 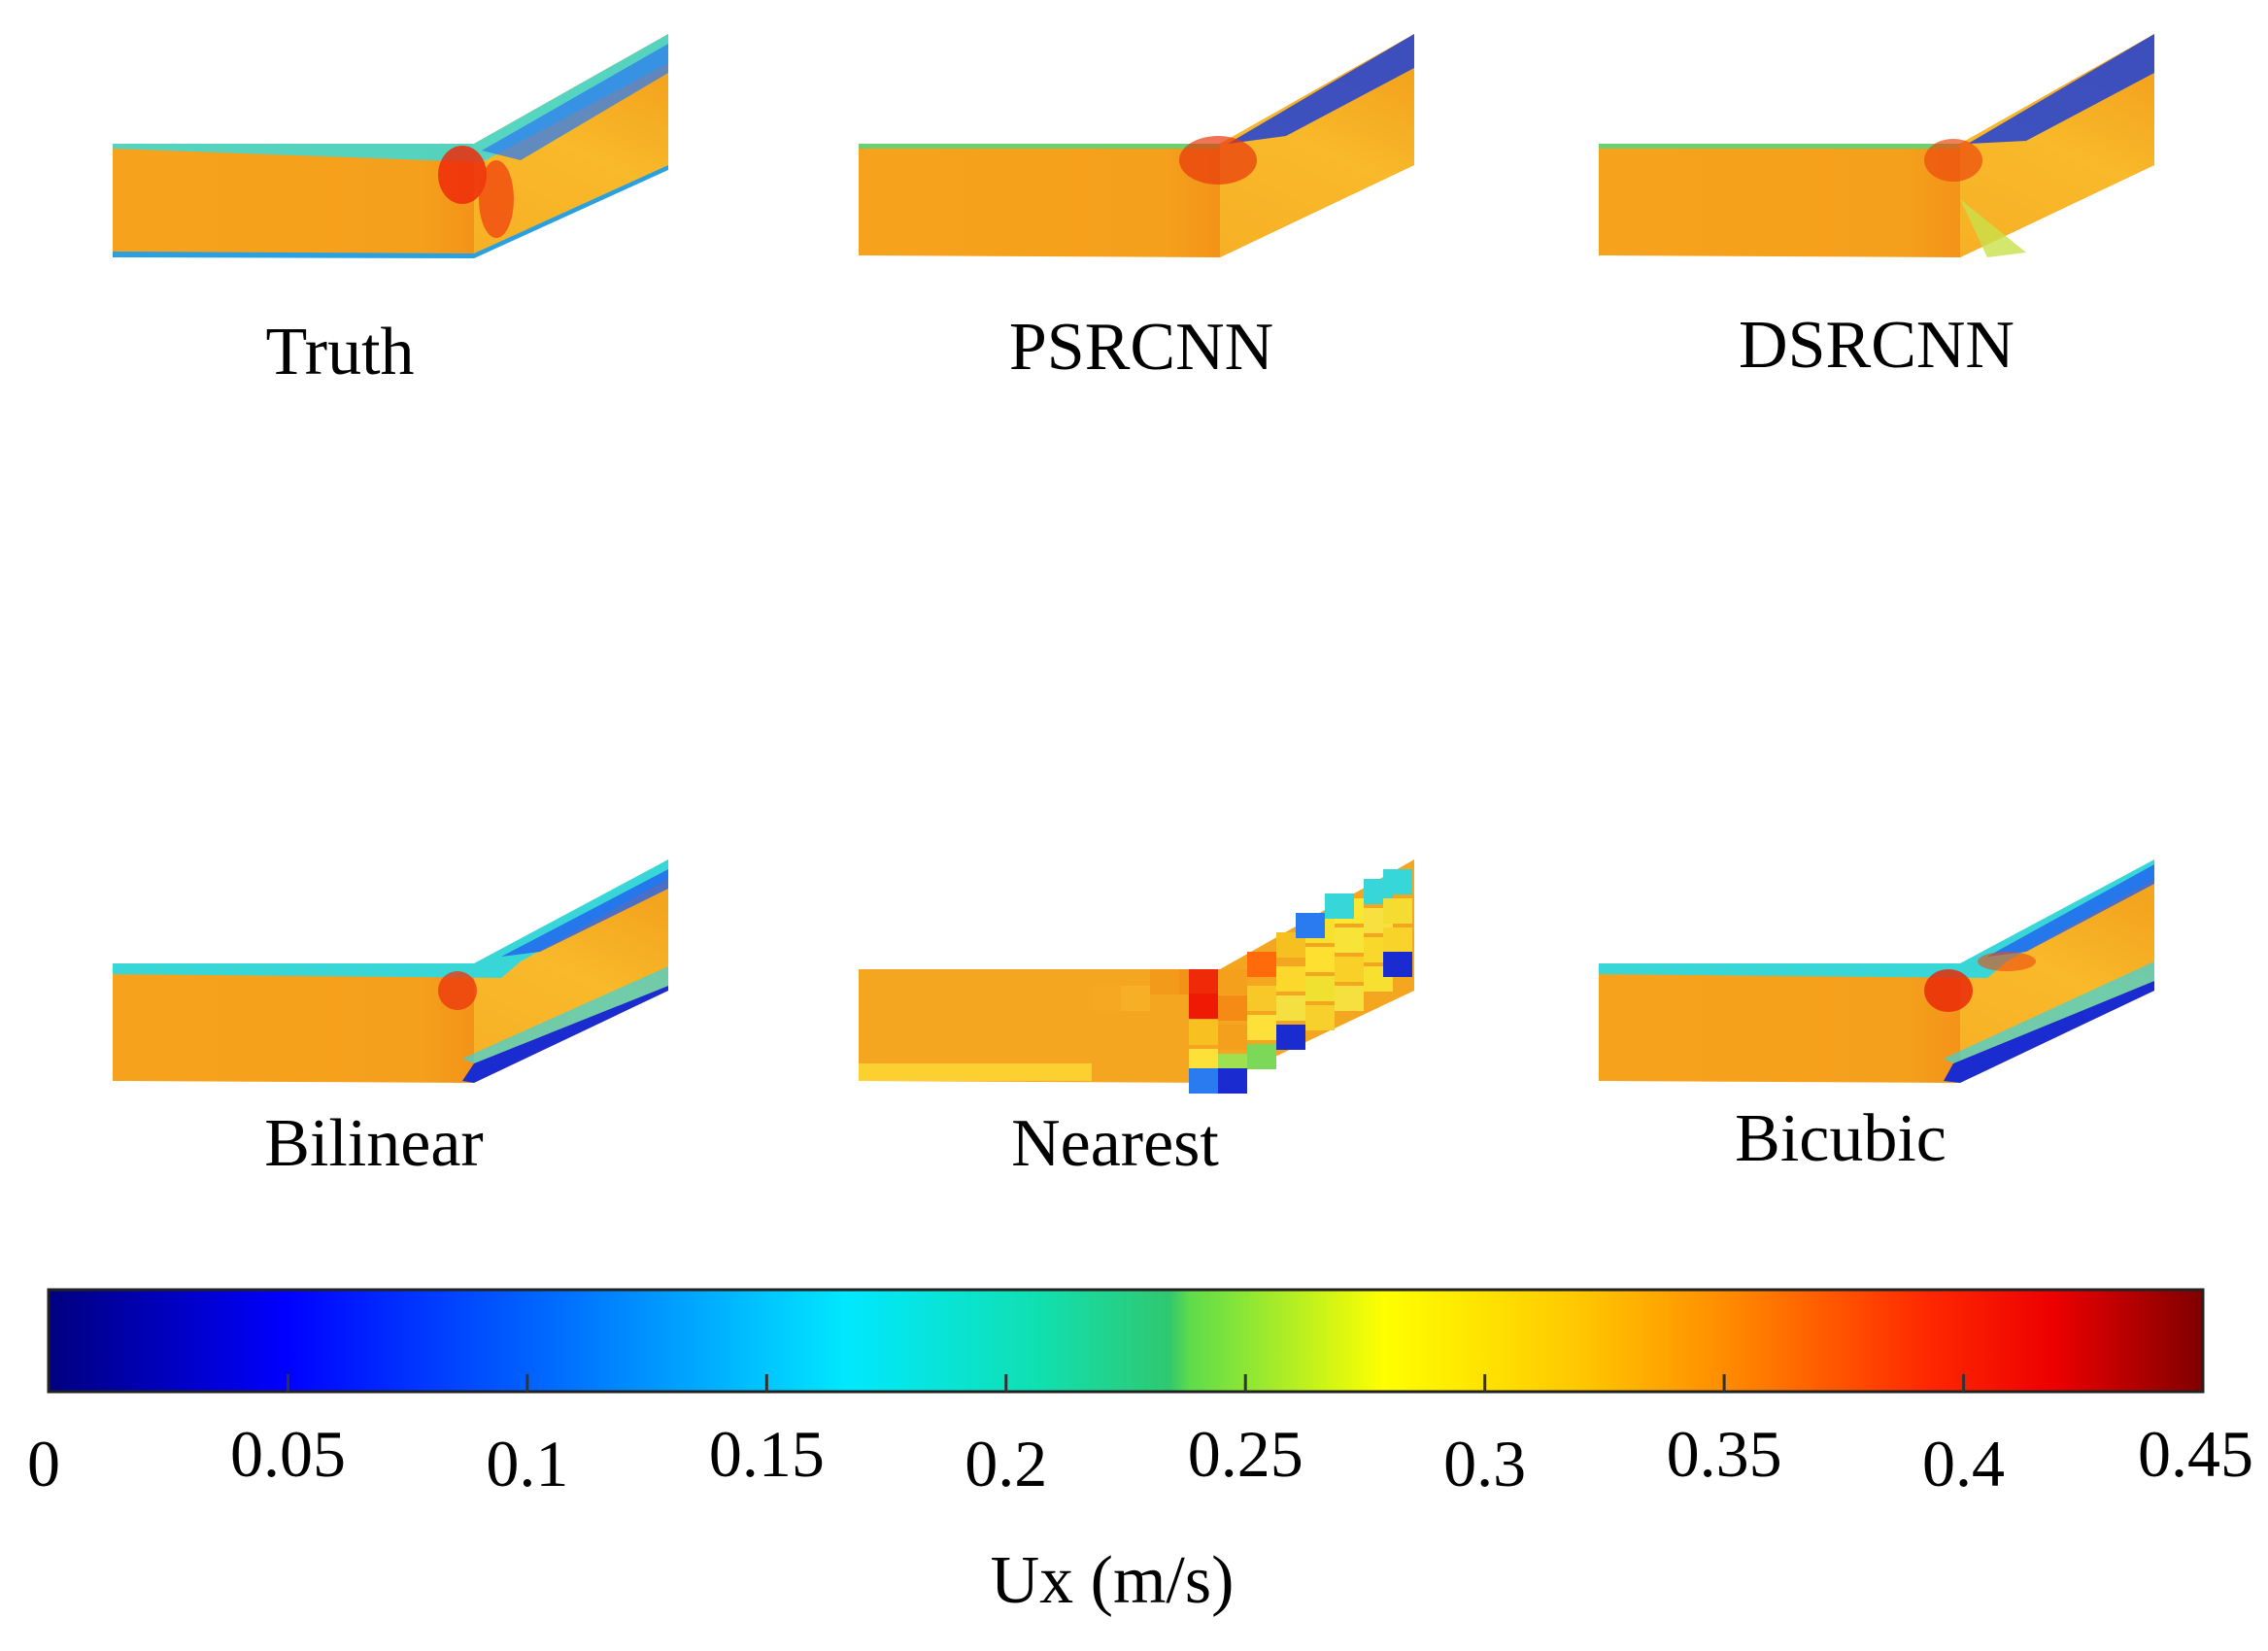 I want to click on colorbar-tick-labels: 0 0.05 0.1 0.15 0.2 0.25 0.3 0.35 0.4 0.45, so click(x=1140, y=1459).